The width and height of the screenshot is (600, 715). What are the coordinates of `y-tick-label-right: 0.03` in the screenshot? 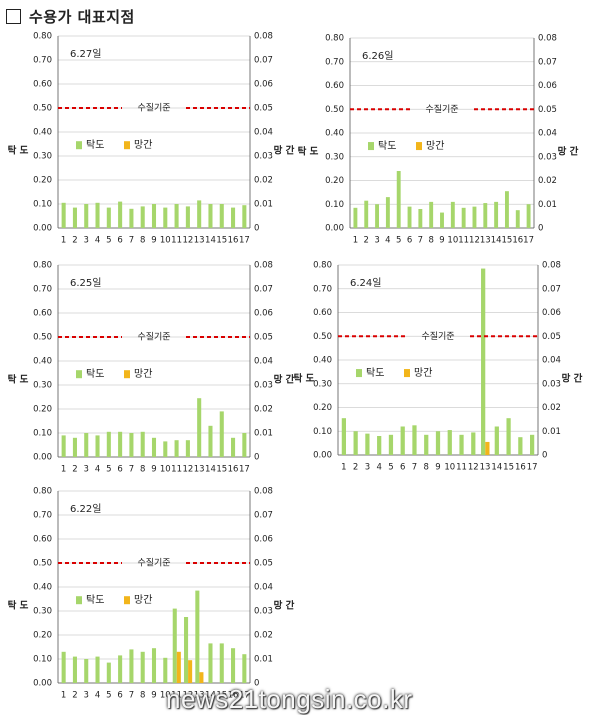 It's located at (263, 612).